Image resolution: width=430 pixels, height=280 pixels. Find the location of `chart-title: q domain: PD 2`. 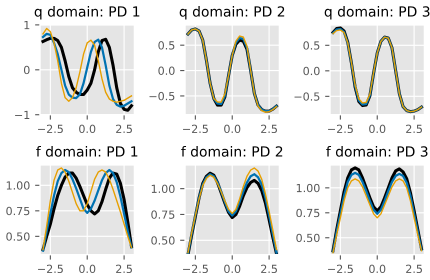

chart-title: q domain: PD 2 is located at coordinates (232, 13).